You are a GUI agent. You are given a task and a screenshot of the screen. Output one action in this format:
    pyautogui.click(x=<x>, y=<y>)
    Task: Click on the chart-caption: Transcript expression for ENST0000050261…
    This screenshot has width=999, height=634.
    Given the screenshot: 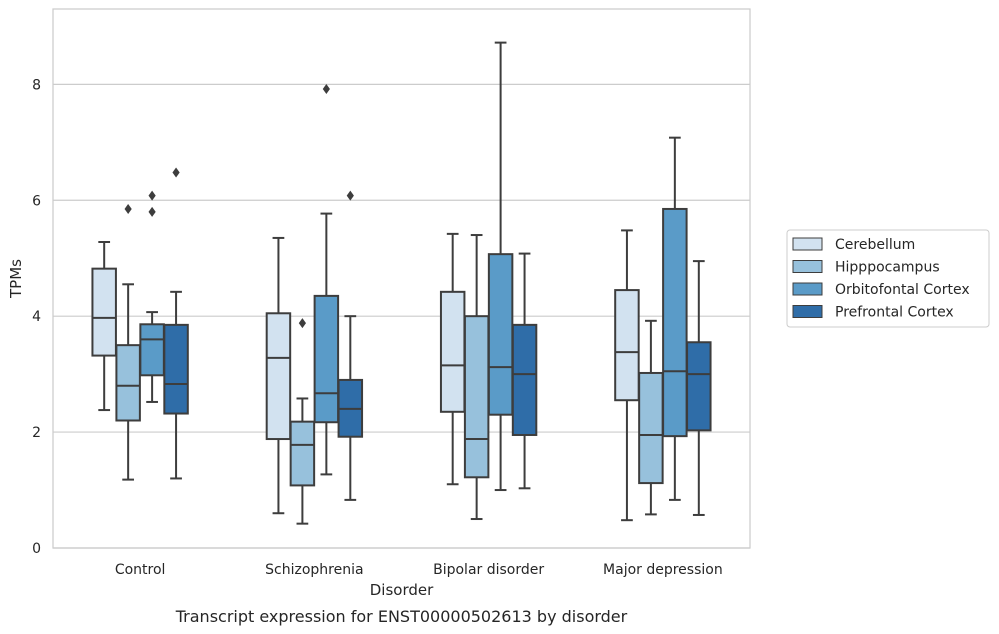 What is the action you would take?
    pyautogui.click(x=401, y=616)
    